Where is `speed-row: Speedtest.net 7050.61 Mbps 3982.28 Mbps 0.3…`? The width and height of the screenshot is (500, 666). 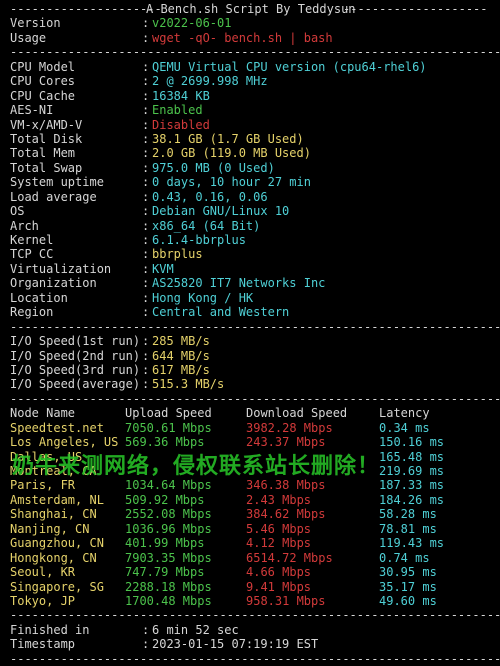 speed-row: Speedtest.net 7050.61 Mbps 3982.28 Mbps 0.3… is located at coordinates (252, 428).